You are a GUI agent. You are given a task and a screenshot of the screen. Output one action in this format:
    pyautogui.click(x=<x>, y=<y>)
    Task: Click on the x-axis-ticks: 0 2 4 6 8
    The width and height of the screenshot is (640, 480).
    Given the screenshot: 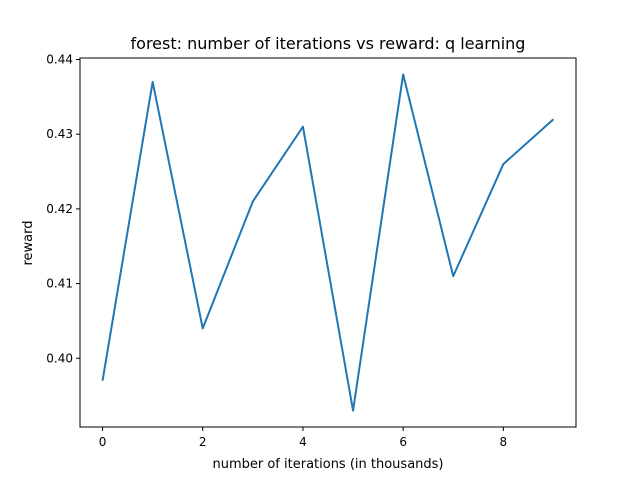 What is the action you would take?
    pyautogui.click(x=303, y=438)
    